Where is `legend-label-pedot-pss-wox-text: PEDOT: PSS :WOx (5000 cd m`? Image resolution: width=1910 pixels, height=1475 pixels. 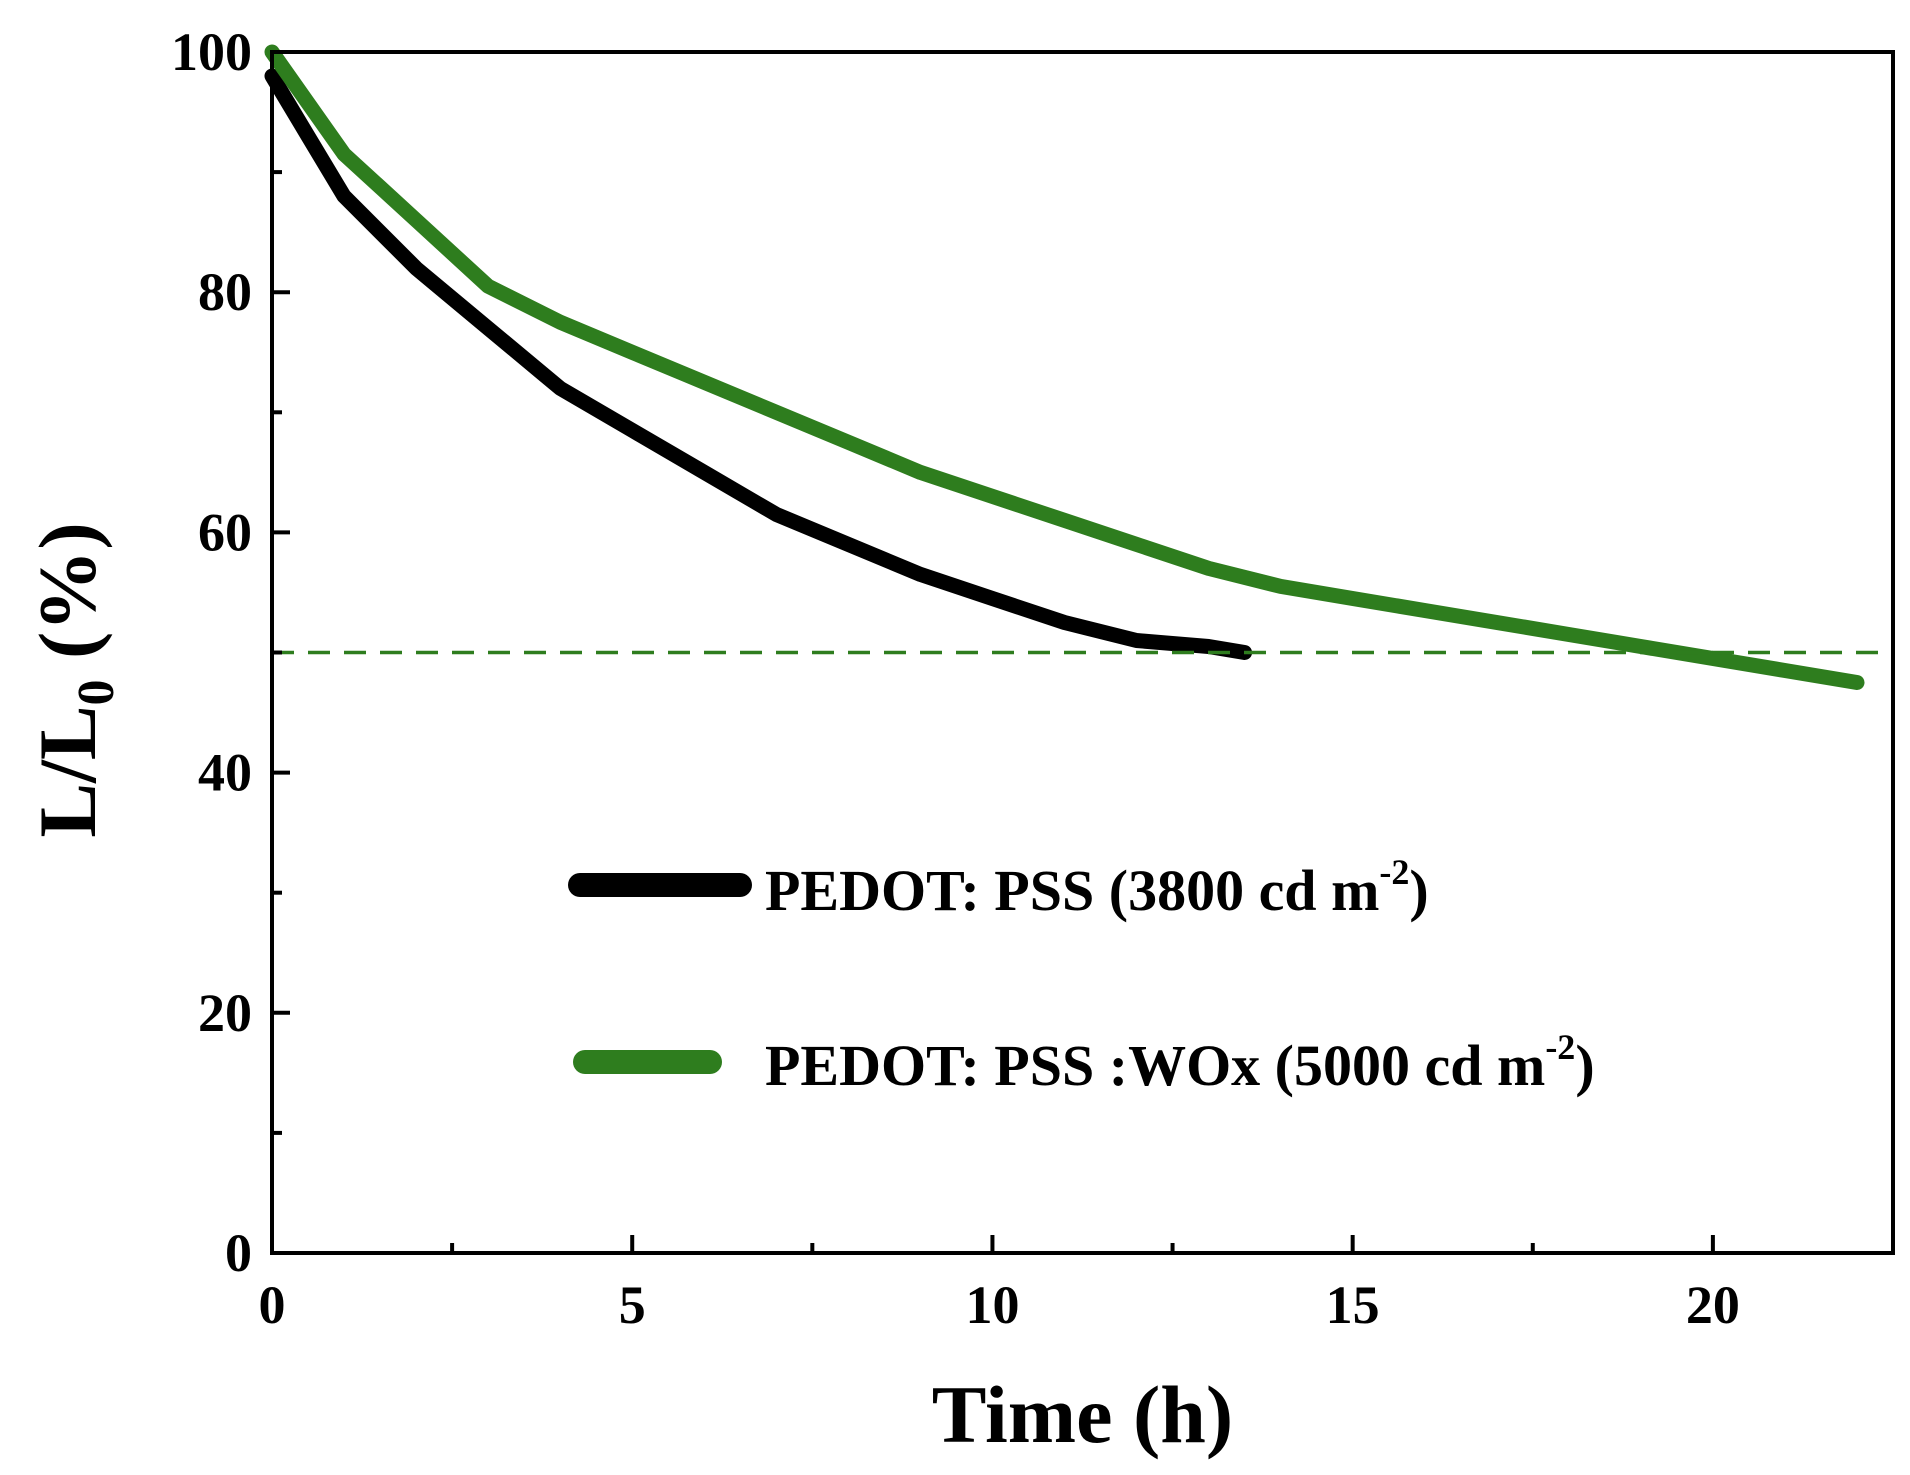 legend-label-pedot-pss-wox-text: PEDOT: PSS :WOx (5000 cd m is located at coordinates (1155, 1065).